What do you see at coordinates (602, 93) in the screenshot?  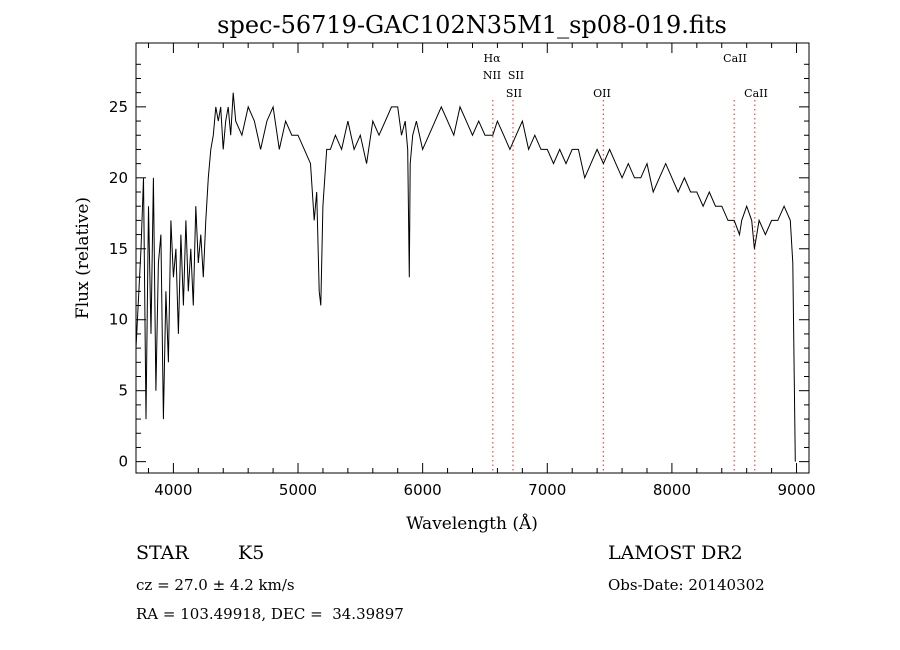 I see `spectral-line-label: OII` at bounding box center [602, 93].